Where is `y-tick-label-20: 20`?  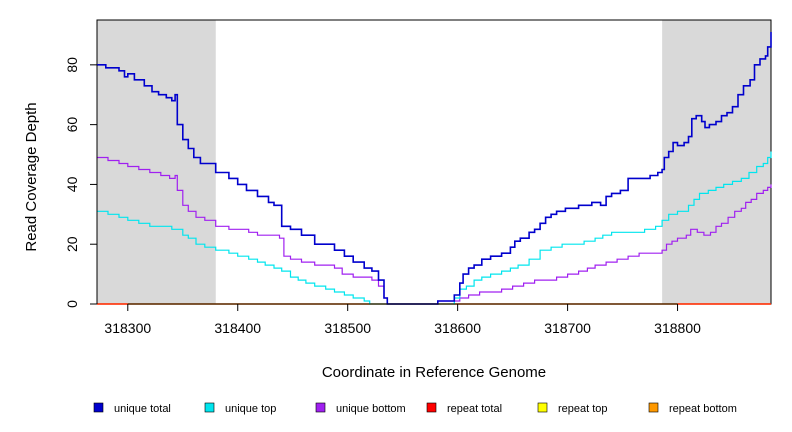 y-tick-label-20: 20 is located at coordinates (72, 244).